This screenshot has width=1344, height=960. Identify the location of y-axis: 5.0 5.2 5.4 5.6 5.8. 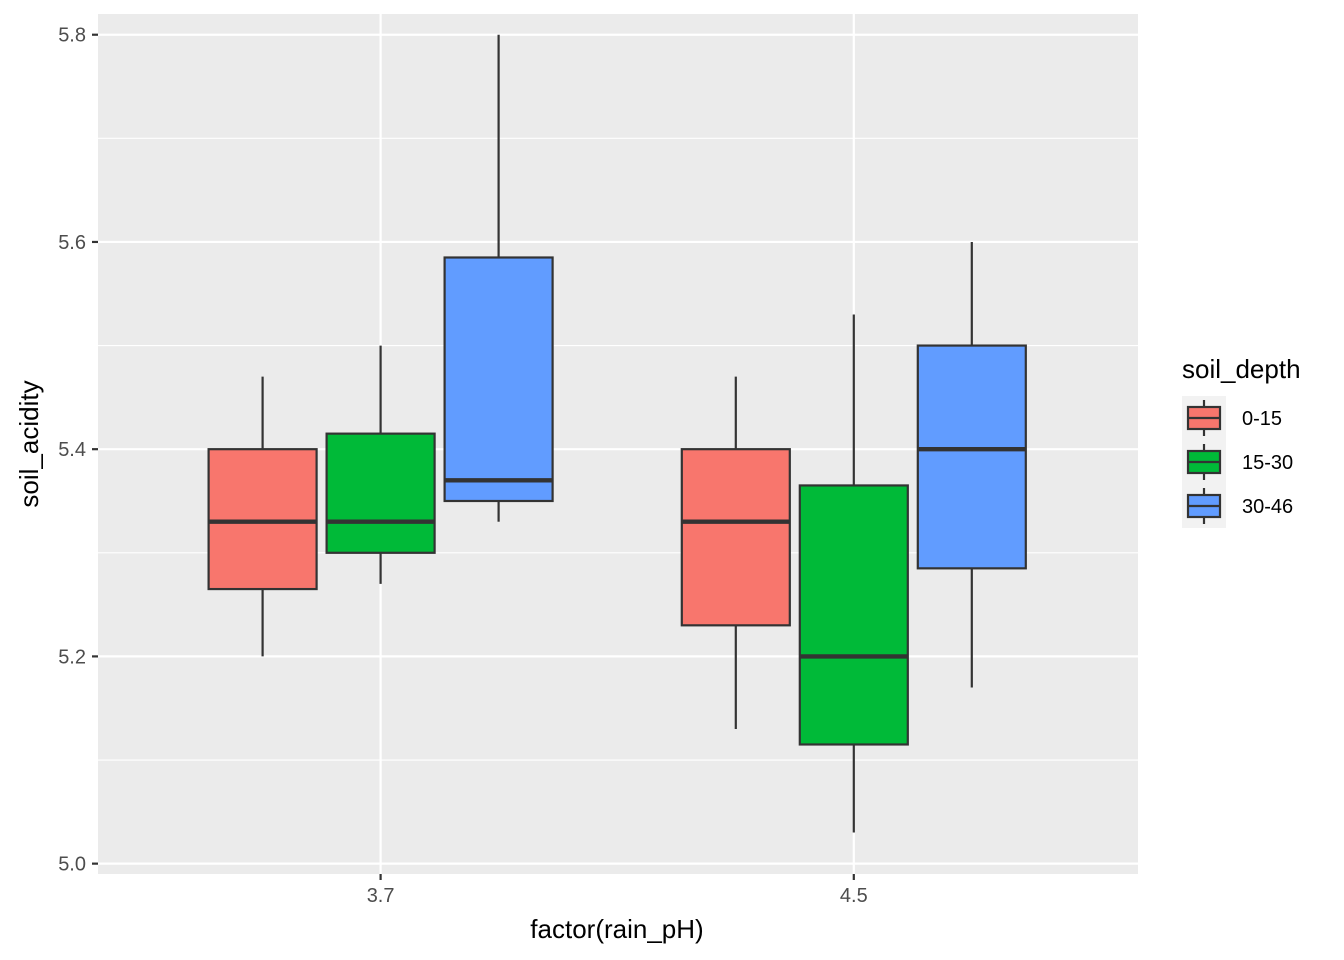
(78, 450).